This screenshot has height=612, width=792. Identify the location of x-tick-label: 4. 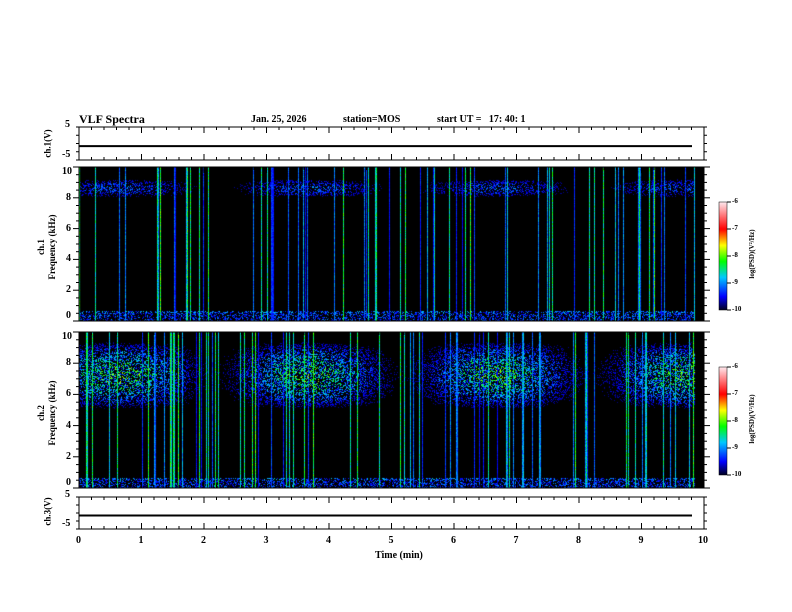
(328, 540).